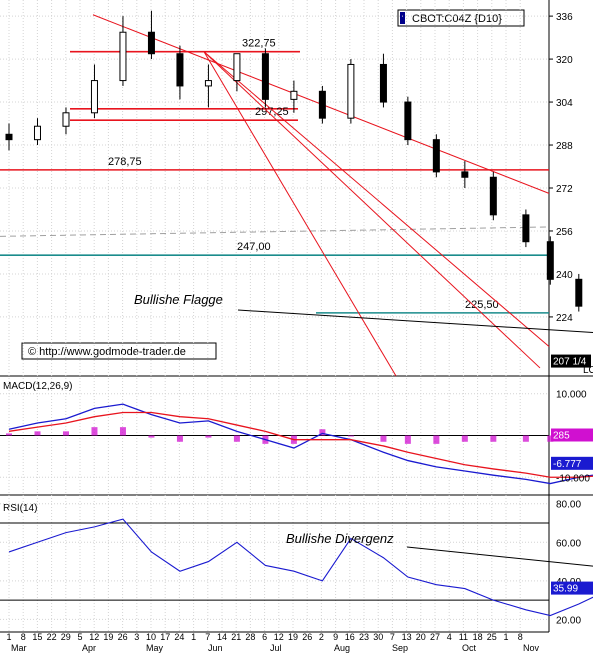 This screenshot has height=655, width=593. What do you see at coordinates (564, 17) in the screenshot?
I see `price-tick-label: 336` at bounding box center [564, 17].